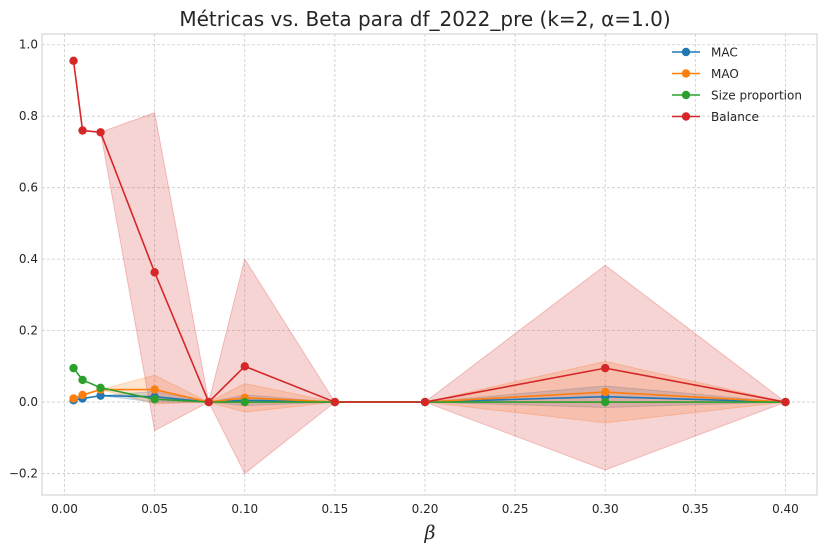  Describe the element at coordinates (28, 188) in the screenshot. I see `y-tick-label: 0.6` at that location.